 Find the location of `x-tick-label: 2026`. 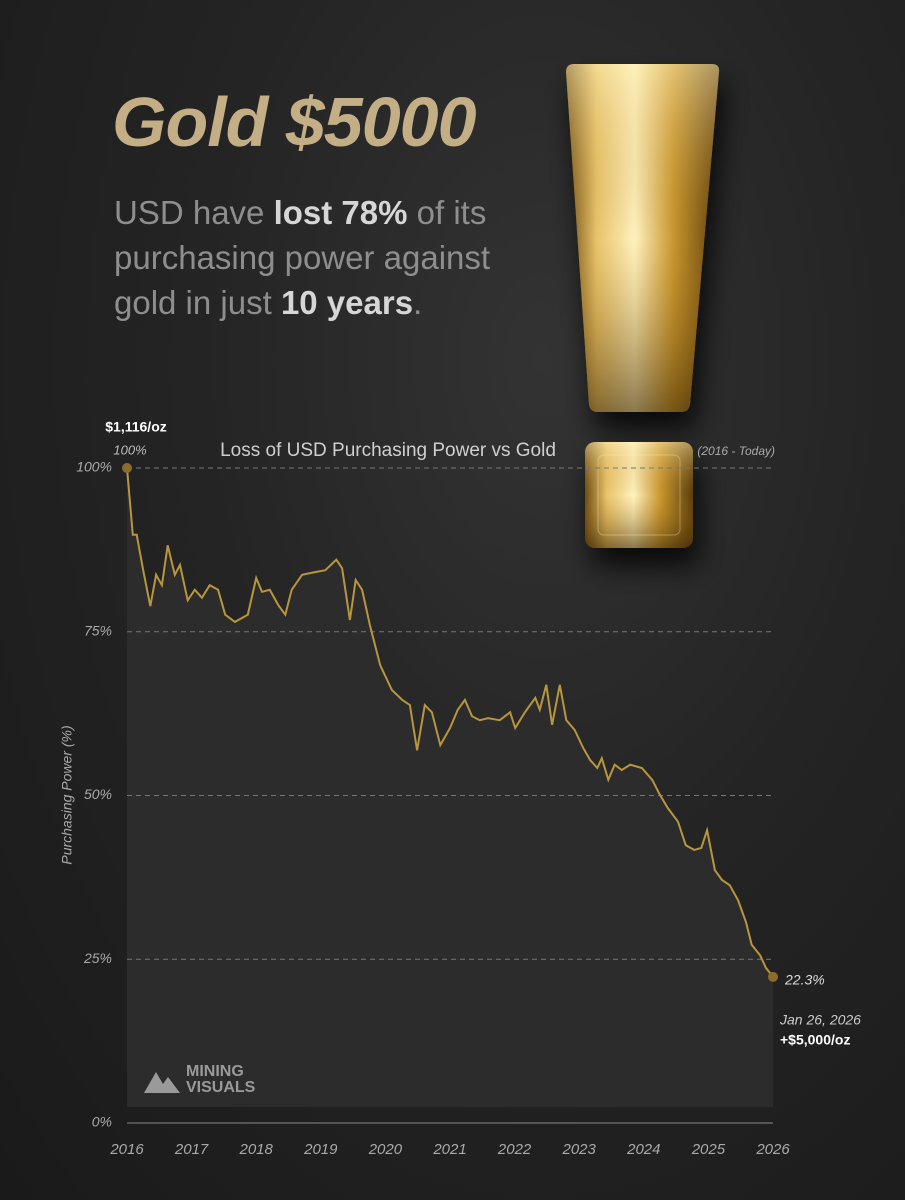

x-tick-label: 2026 is located at coordinates (772, 1149).